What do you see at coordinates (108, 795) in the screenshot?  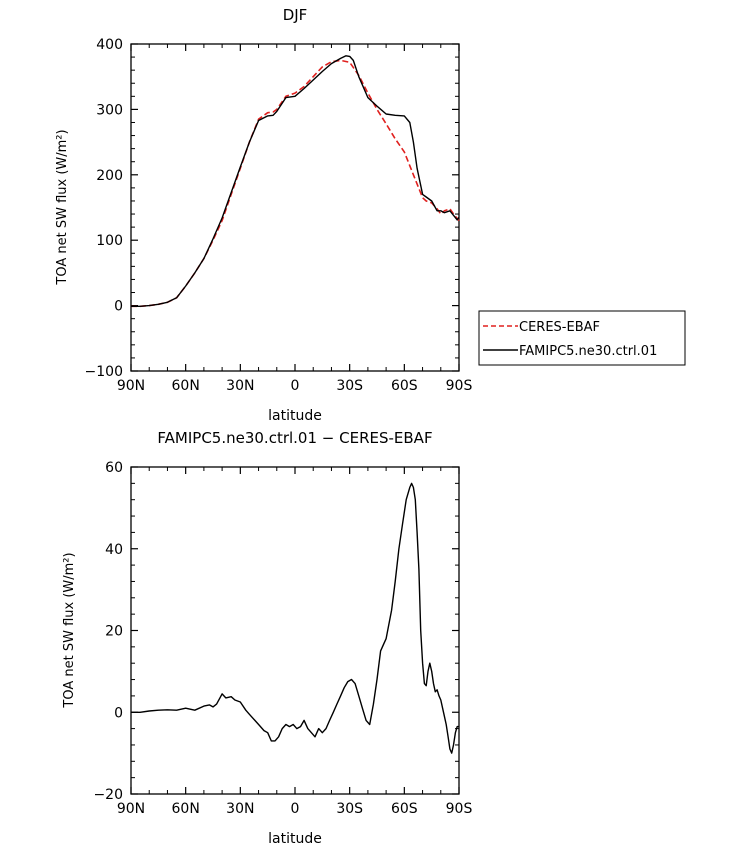 I see `y-tick-label: −20` at bounding box center [108, 795].